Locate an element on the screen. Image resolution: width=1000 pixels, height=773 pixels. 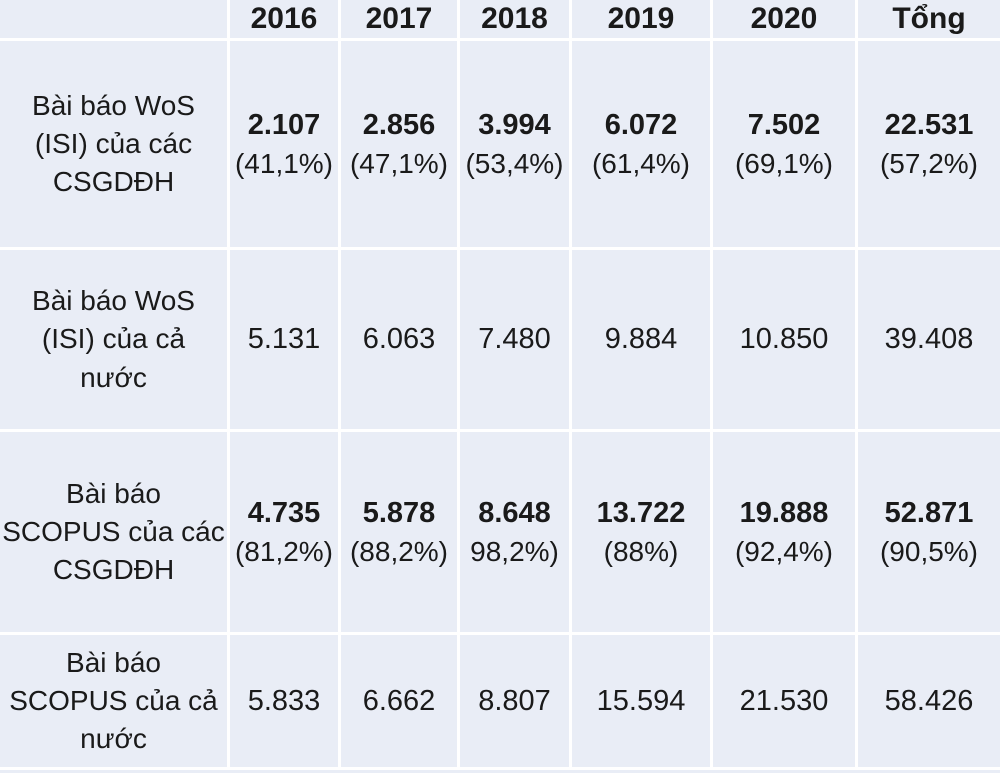
cell-percent: (88,2%) is located at coordinates (399, 551).